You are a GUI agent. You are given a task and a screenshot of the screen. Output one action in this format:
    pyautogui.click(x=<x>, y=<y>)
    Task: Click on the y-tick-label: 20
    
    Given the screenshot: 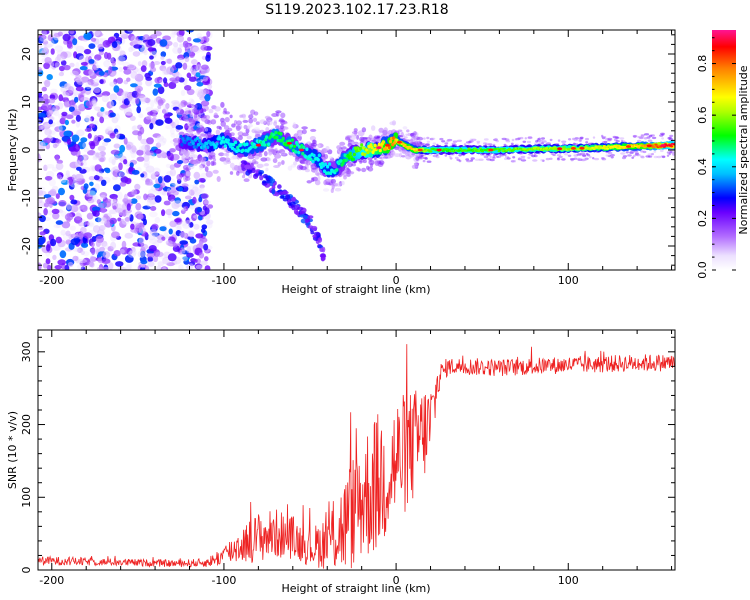 What is the action you would take?
    pyautogui.click(x=26, y=54)
    